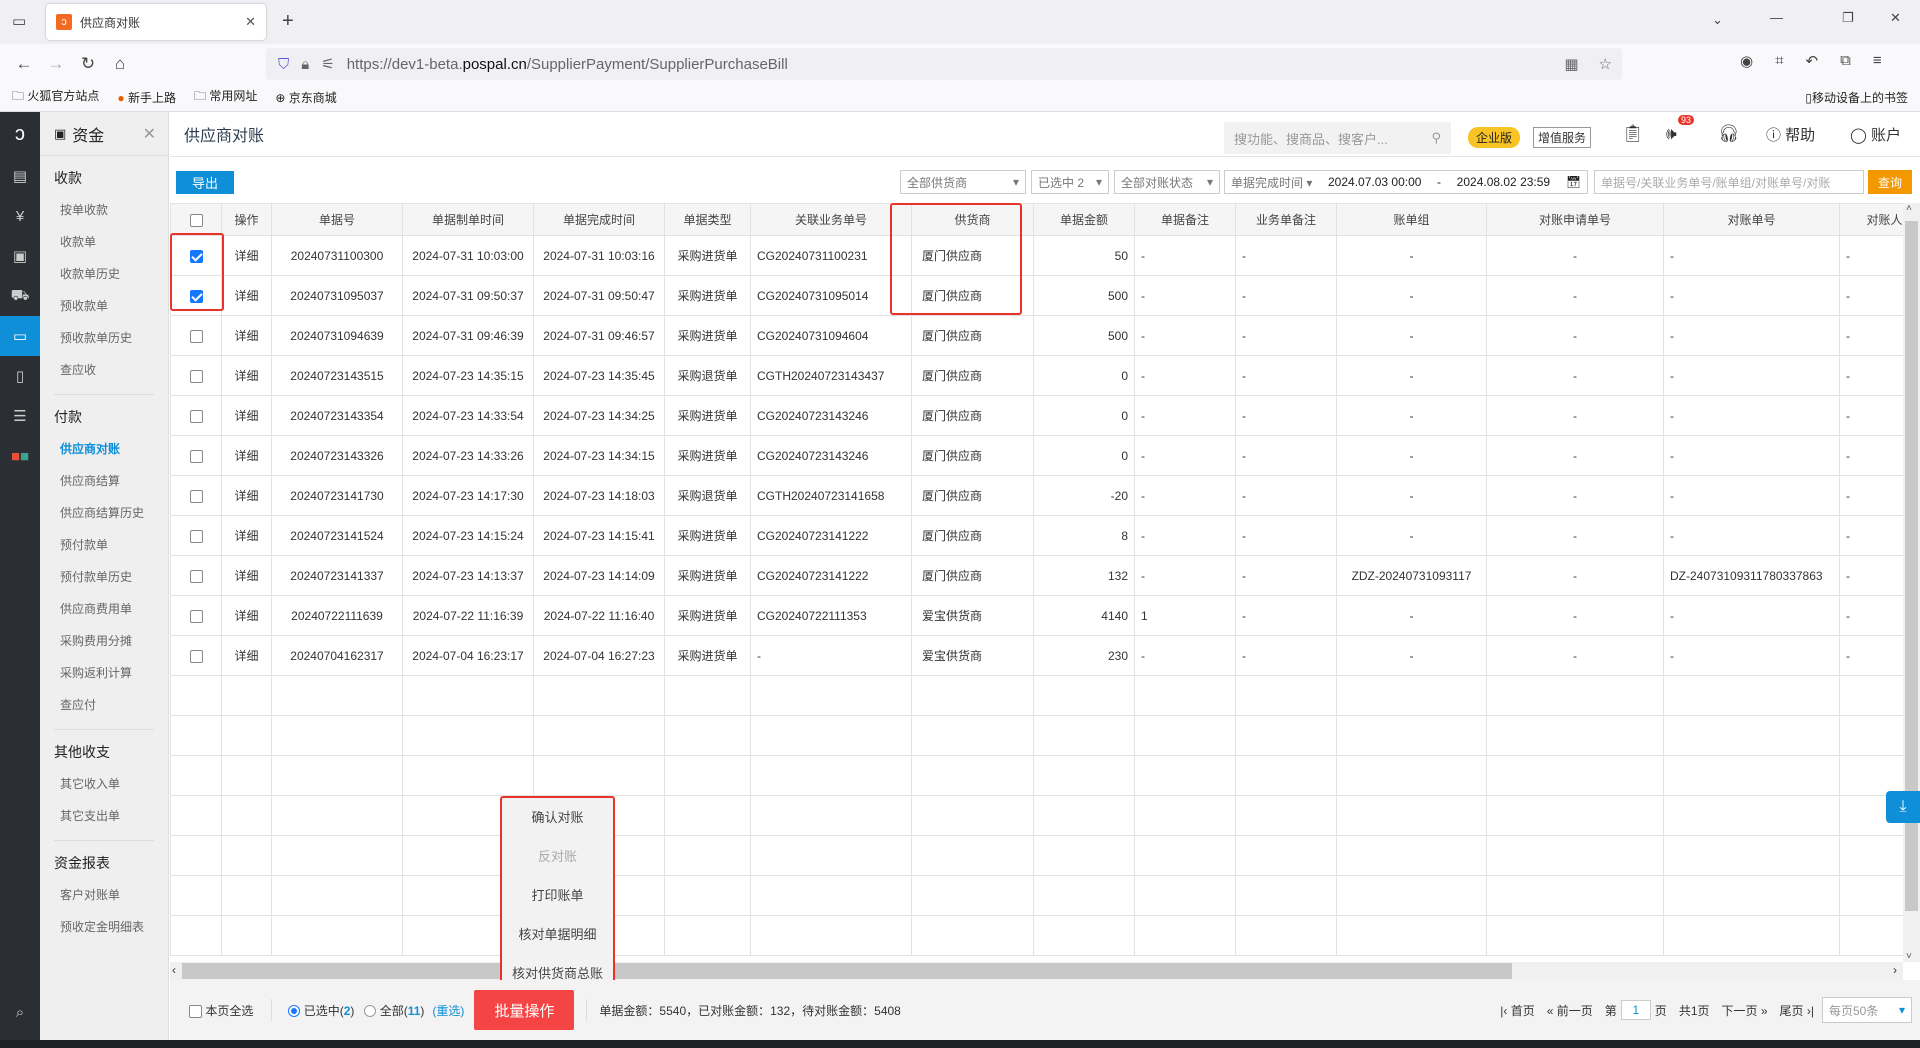  What do you see at coordinates (1867, 1010) in the screenshot?
I see `page-size-select: 每页50条 ▾` at bounding box center [1867, 1010].